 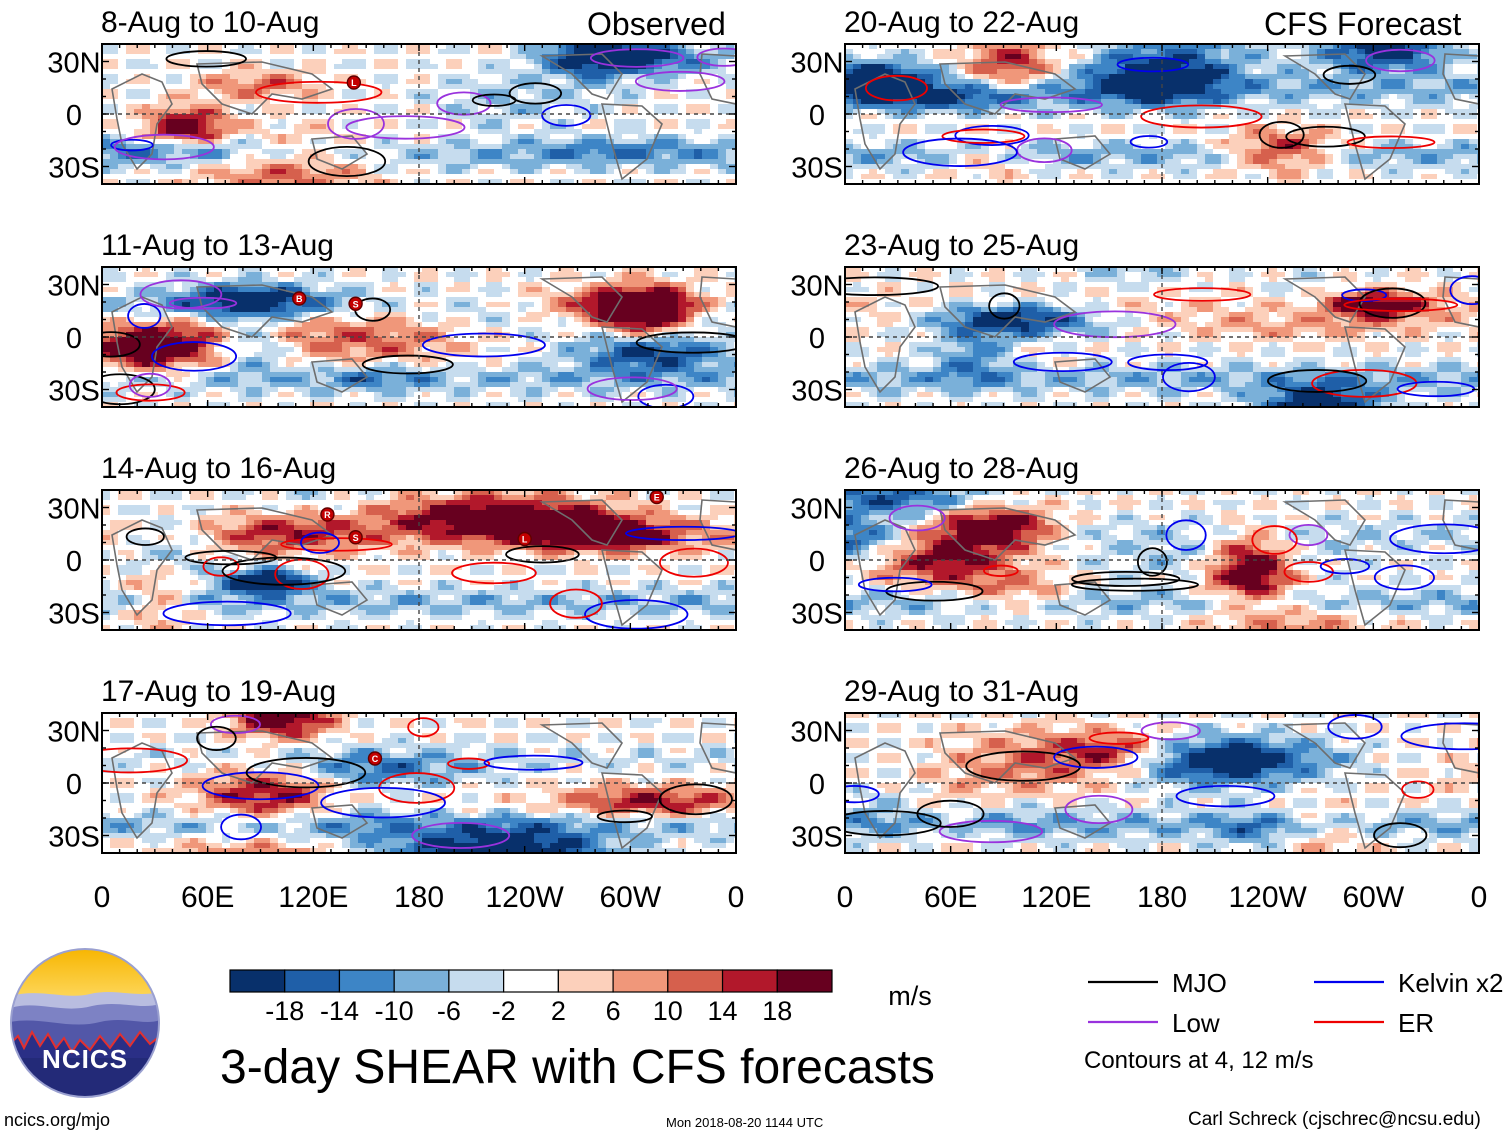 What do you see at coordinates (419, 337) in the screenshot?
I see `panel-field` at bounding box center [419, 337].